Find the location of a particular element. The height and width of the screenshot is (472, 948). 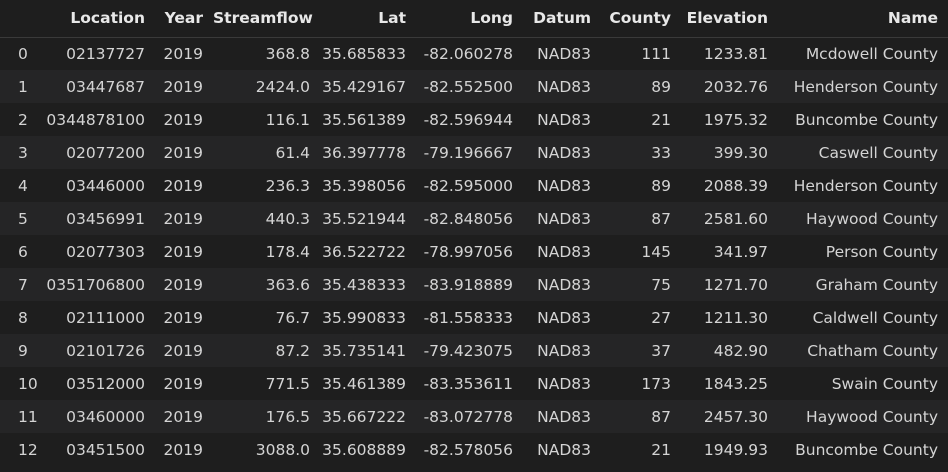

streamflow-cell: 76.7 is located at coordinates (292, 317).